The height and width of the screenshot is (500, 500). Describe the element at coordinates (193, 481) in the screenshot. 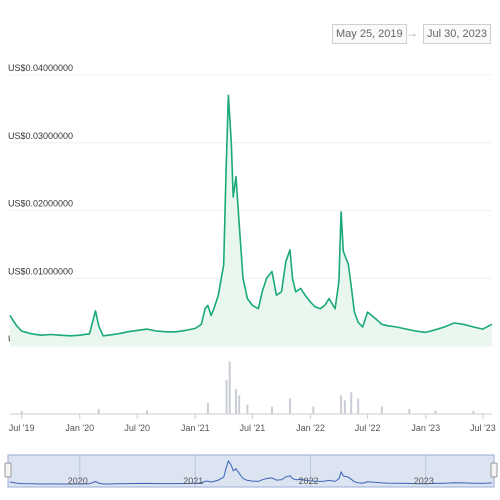

I see `navigator-year-label: 2021` at that location.